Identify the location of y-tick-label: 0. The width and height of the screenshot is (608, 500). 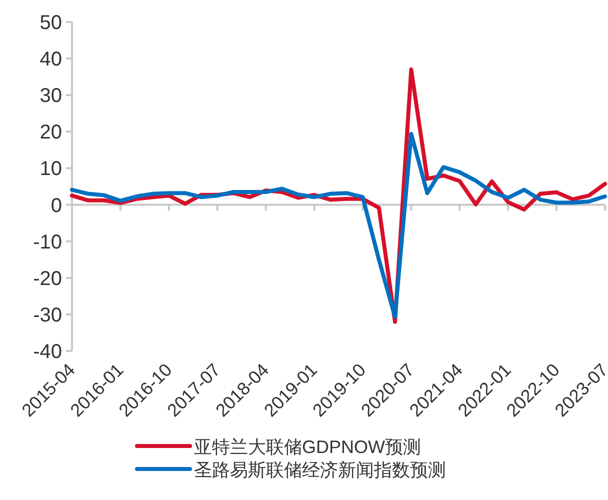
(56, 205).